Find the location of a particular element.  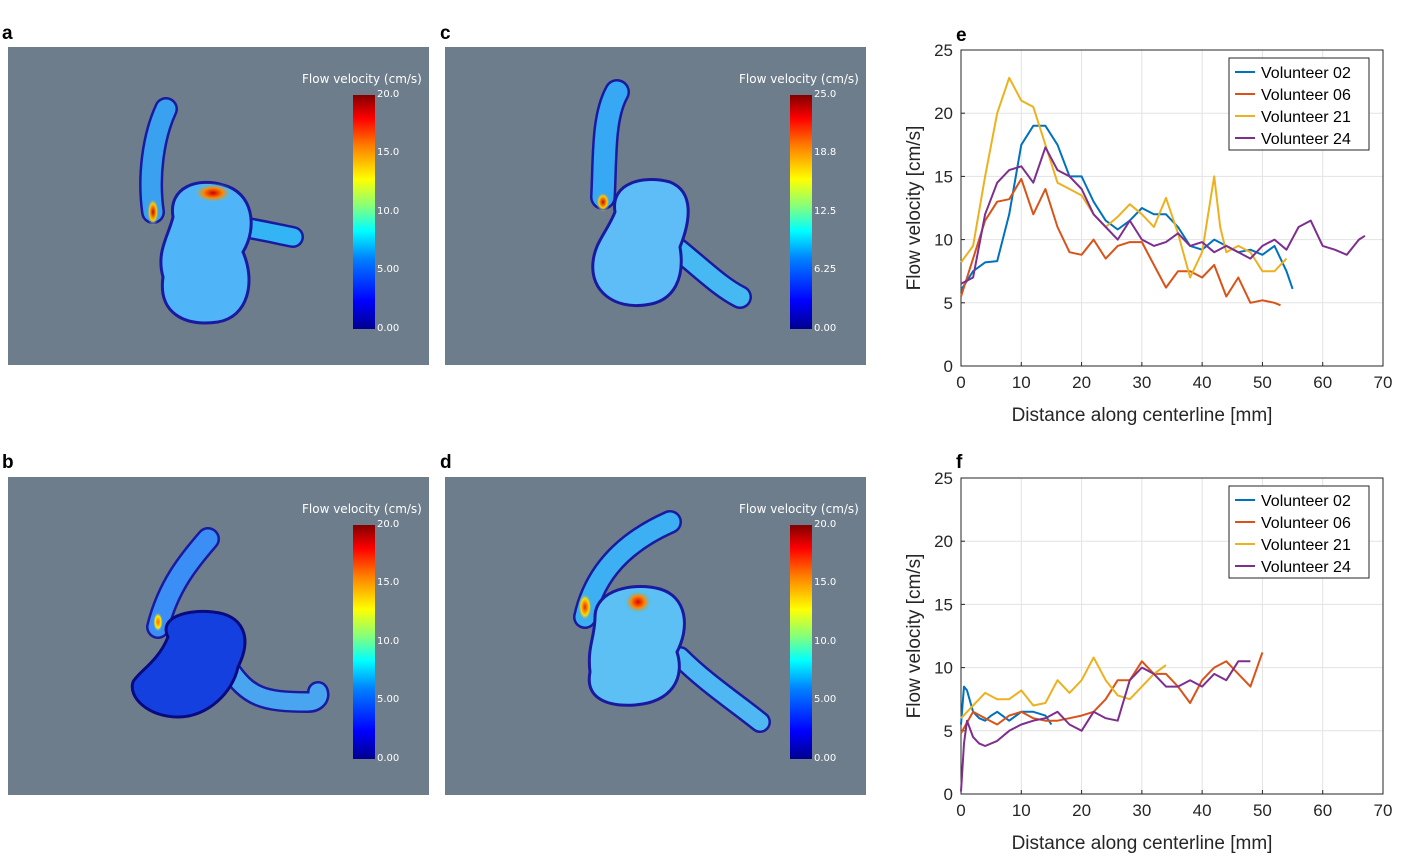

panel-label-f: f is located at coordinates (959, 462).